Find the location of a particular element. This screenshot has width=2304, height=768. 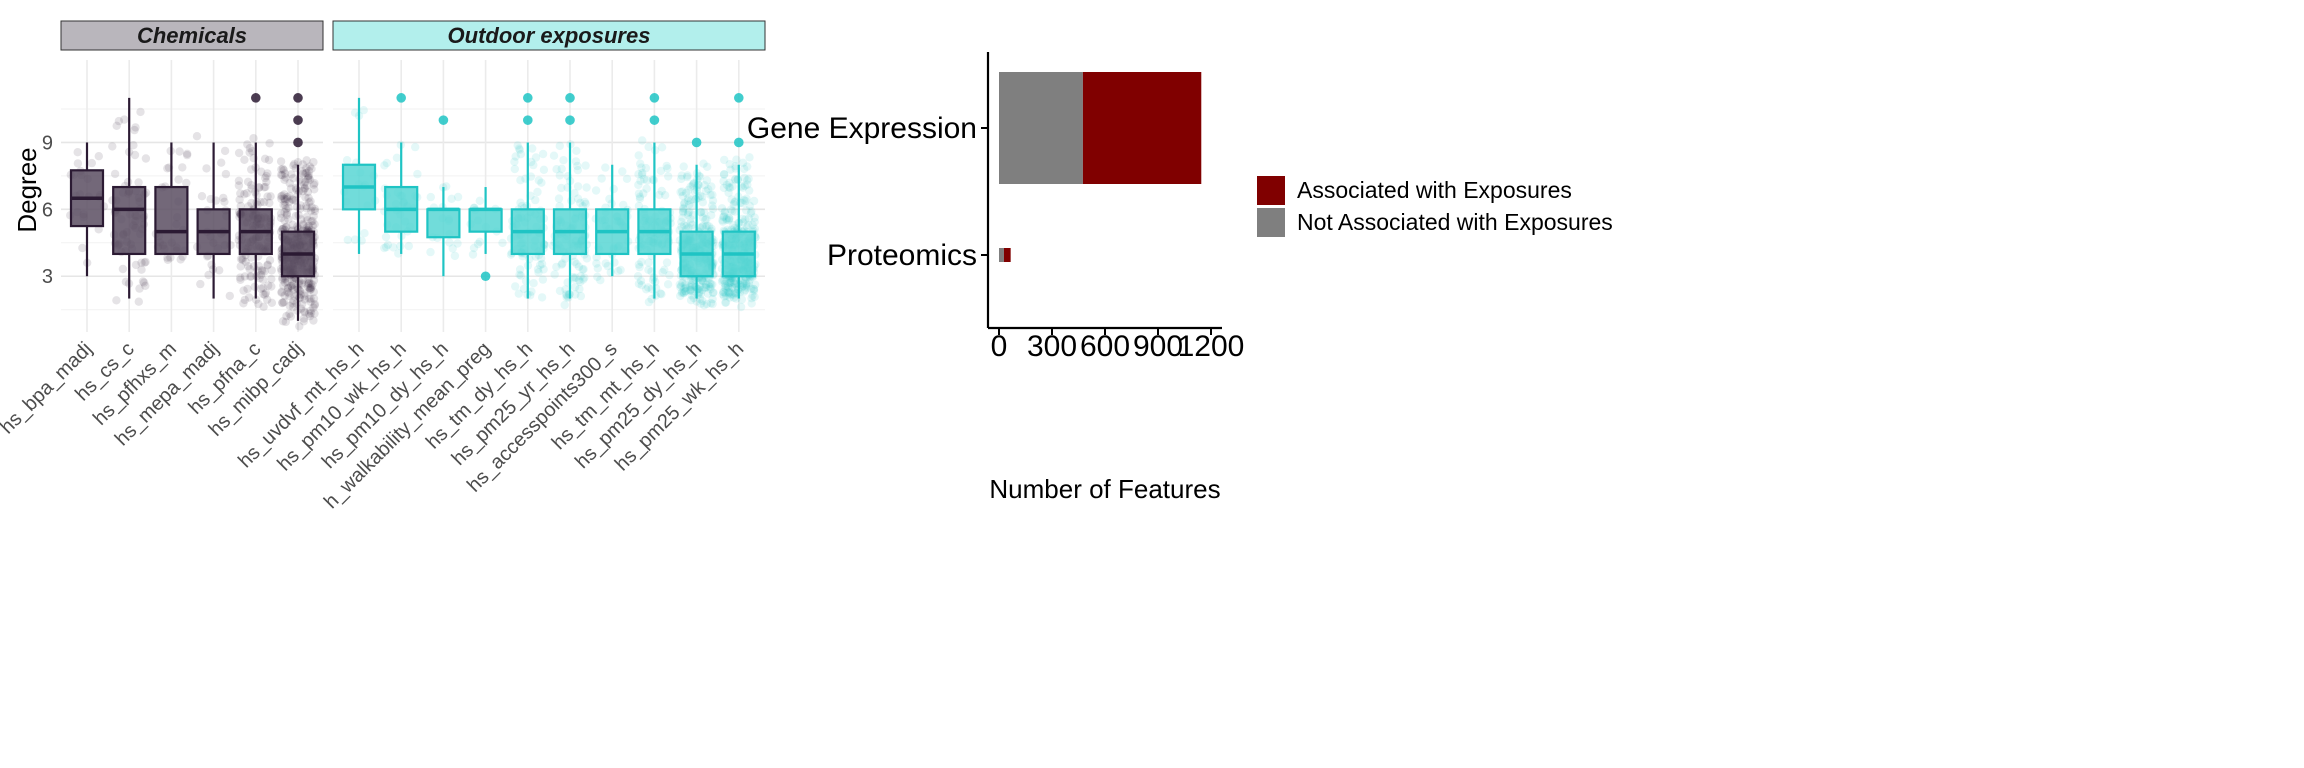

bar-segment-not-associated is located at coordinates (1041, 128).